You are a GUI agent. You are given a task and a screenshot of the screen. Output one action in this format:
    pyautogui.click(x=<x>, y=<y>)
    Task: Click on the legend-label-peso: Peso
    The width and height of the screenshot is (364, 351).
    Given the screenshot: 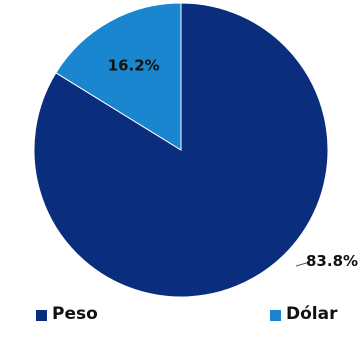 What is the action you would take?
    pyautogui.click(x=75, y=314)
    